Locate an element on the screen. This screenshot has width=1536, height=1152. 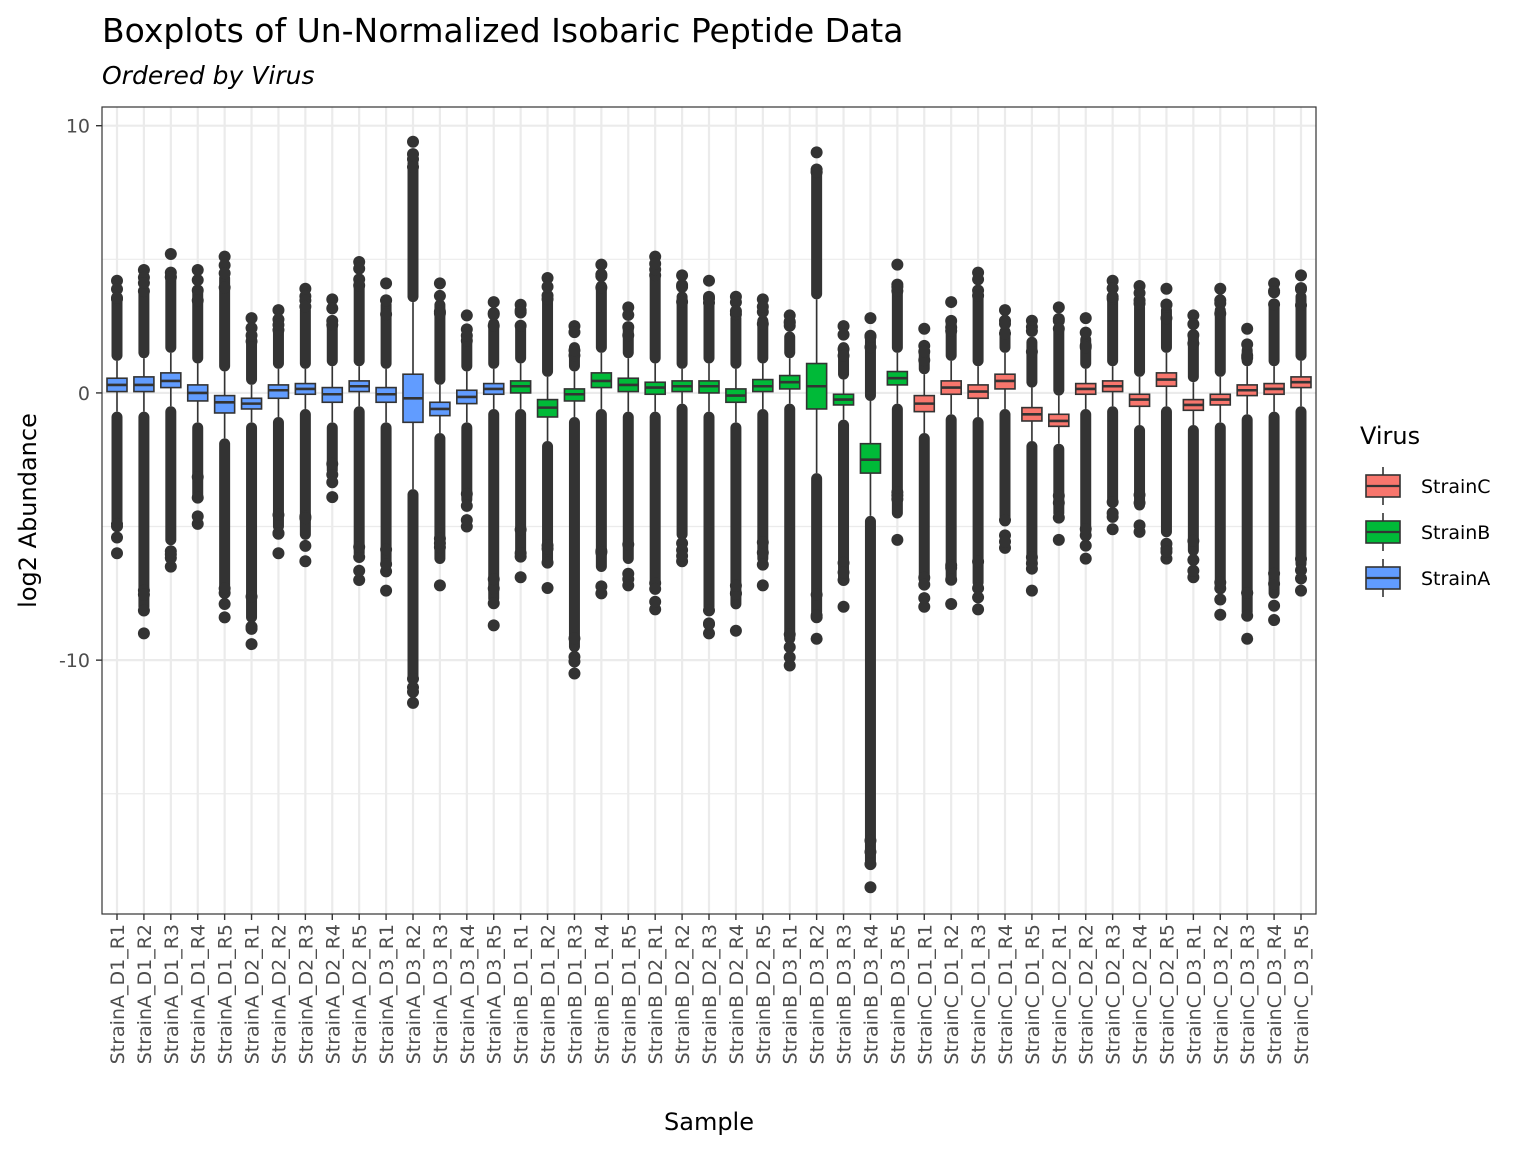
box-StrainB_D2_R4 is located at coordinates (736, 463).